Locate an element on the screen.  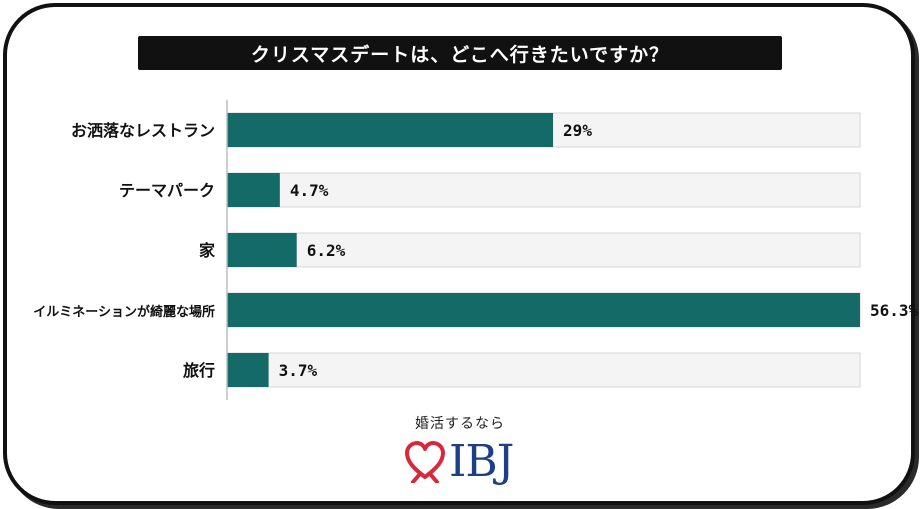
heart-icon is located at coordinates (425, 462).